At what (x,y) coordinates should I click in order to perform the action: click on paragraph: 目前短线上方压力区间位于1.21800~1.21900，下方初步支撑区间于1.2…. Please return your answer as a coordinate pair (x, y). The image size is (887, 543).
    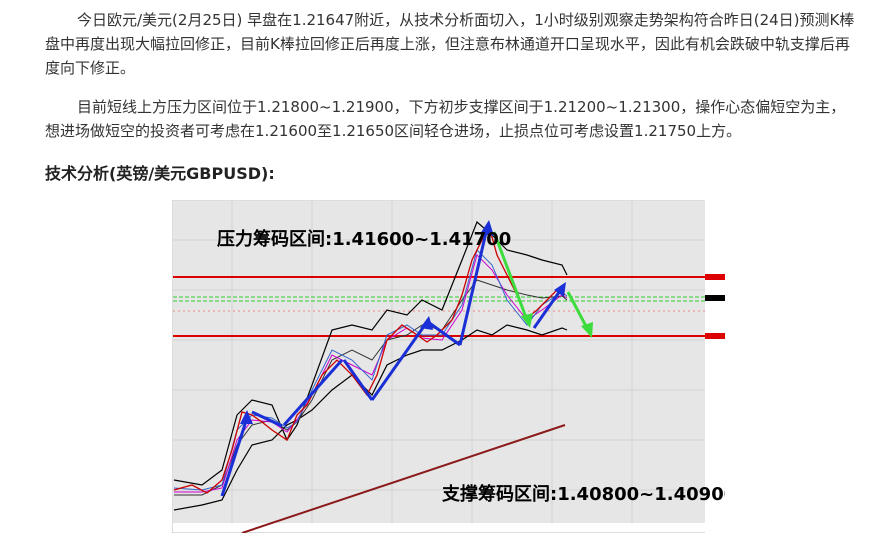
    Looking at the image, I should click on (445, 119).